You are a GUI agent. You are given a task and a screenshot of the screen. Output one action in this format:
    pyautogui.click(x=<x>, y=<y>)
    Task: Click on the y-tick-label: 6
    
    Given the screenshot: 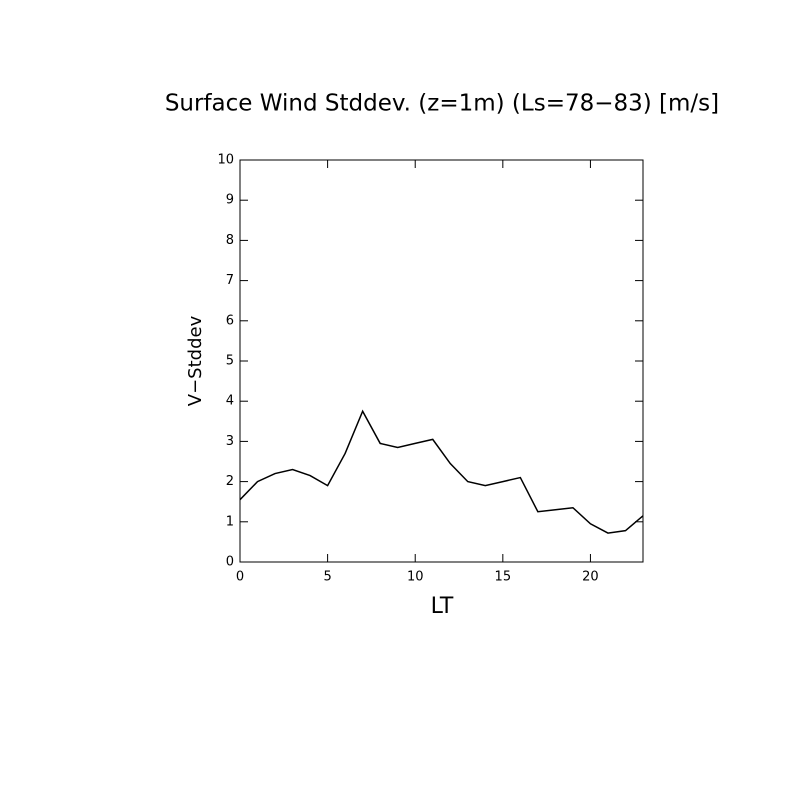 What is the action you would take?
    pyautogui.click(x=230, y=320)
    